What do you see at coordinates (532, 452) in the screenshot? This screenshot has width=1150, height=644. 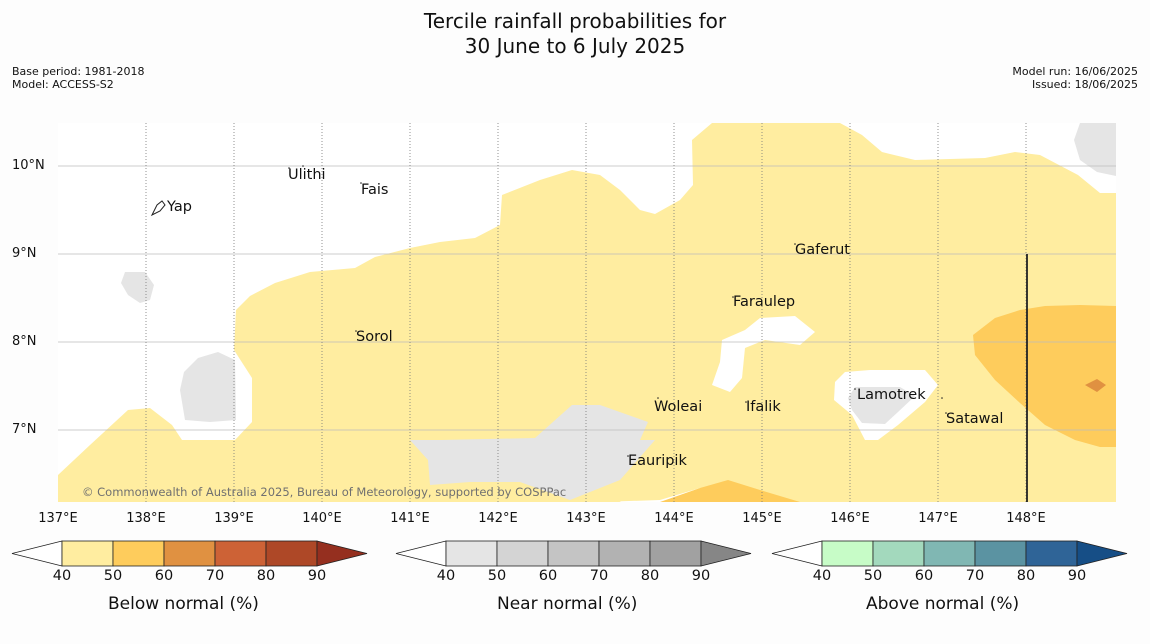 I see `near-normal-south` at bounding box center [532, 452].